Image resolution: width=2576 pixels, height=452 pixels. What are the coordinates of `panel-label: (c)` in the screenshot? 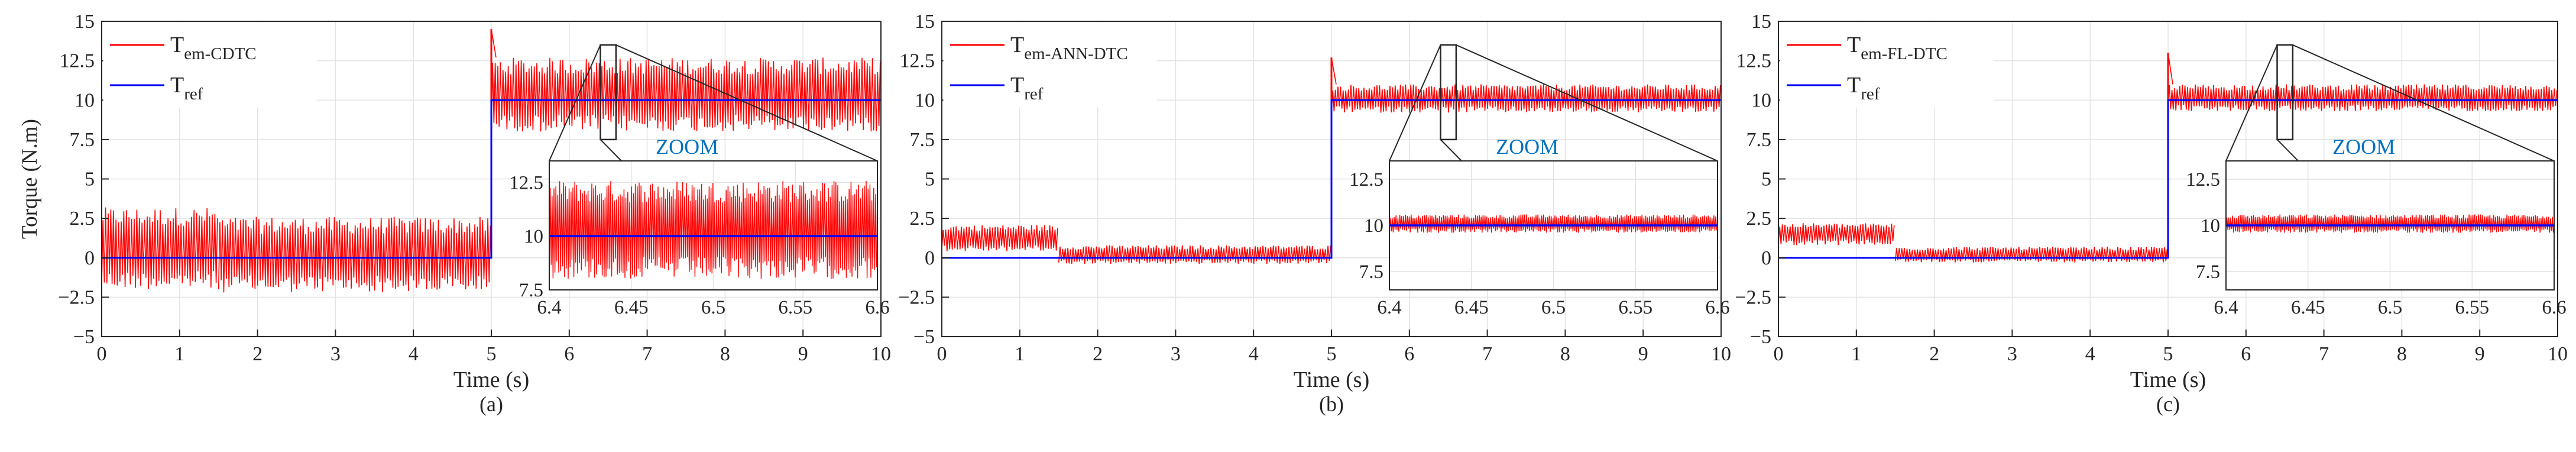 It's located at (2168, 404).